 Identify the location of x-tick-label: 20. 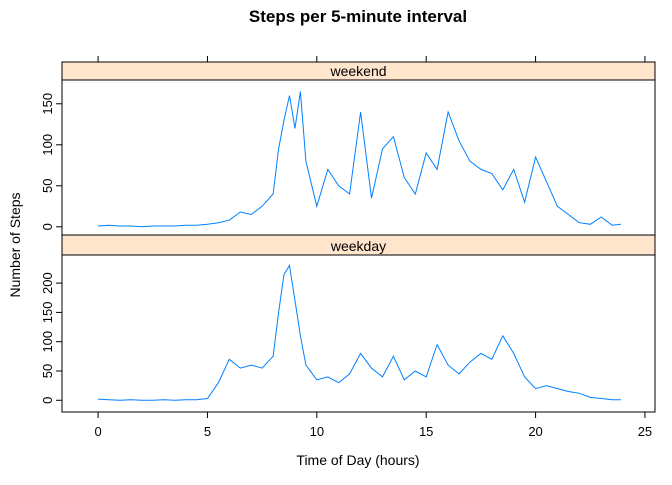
(535, 431).